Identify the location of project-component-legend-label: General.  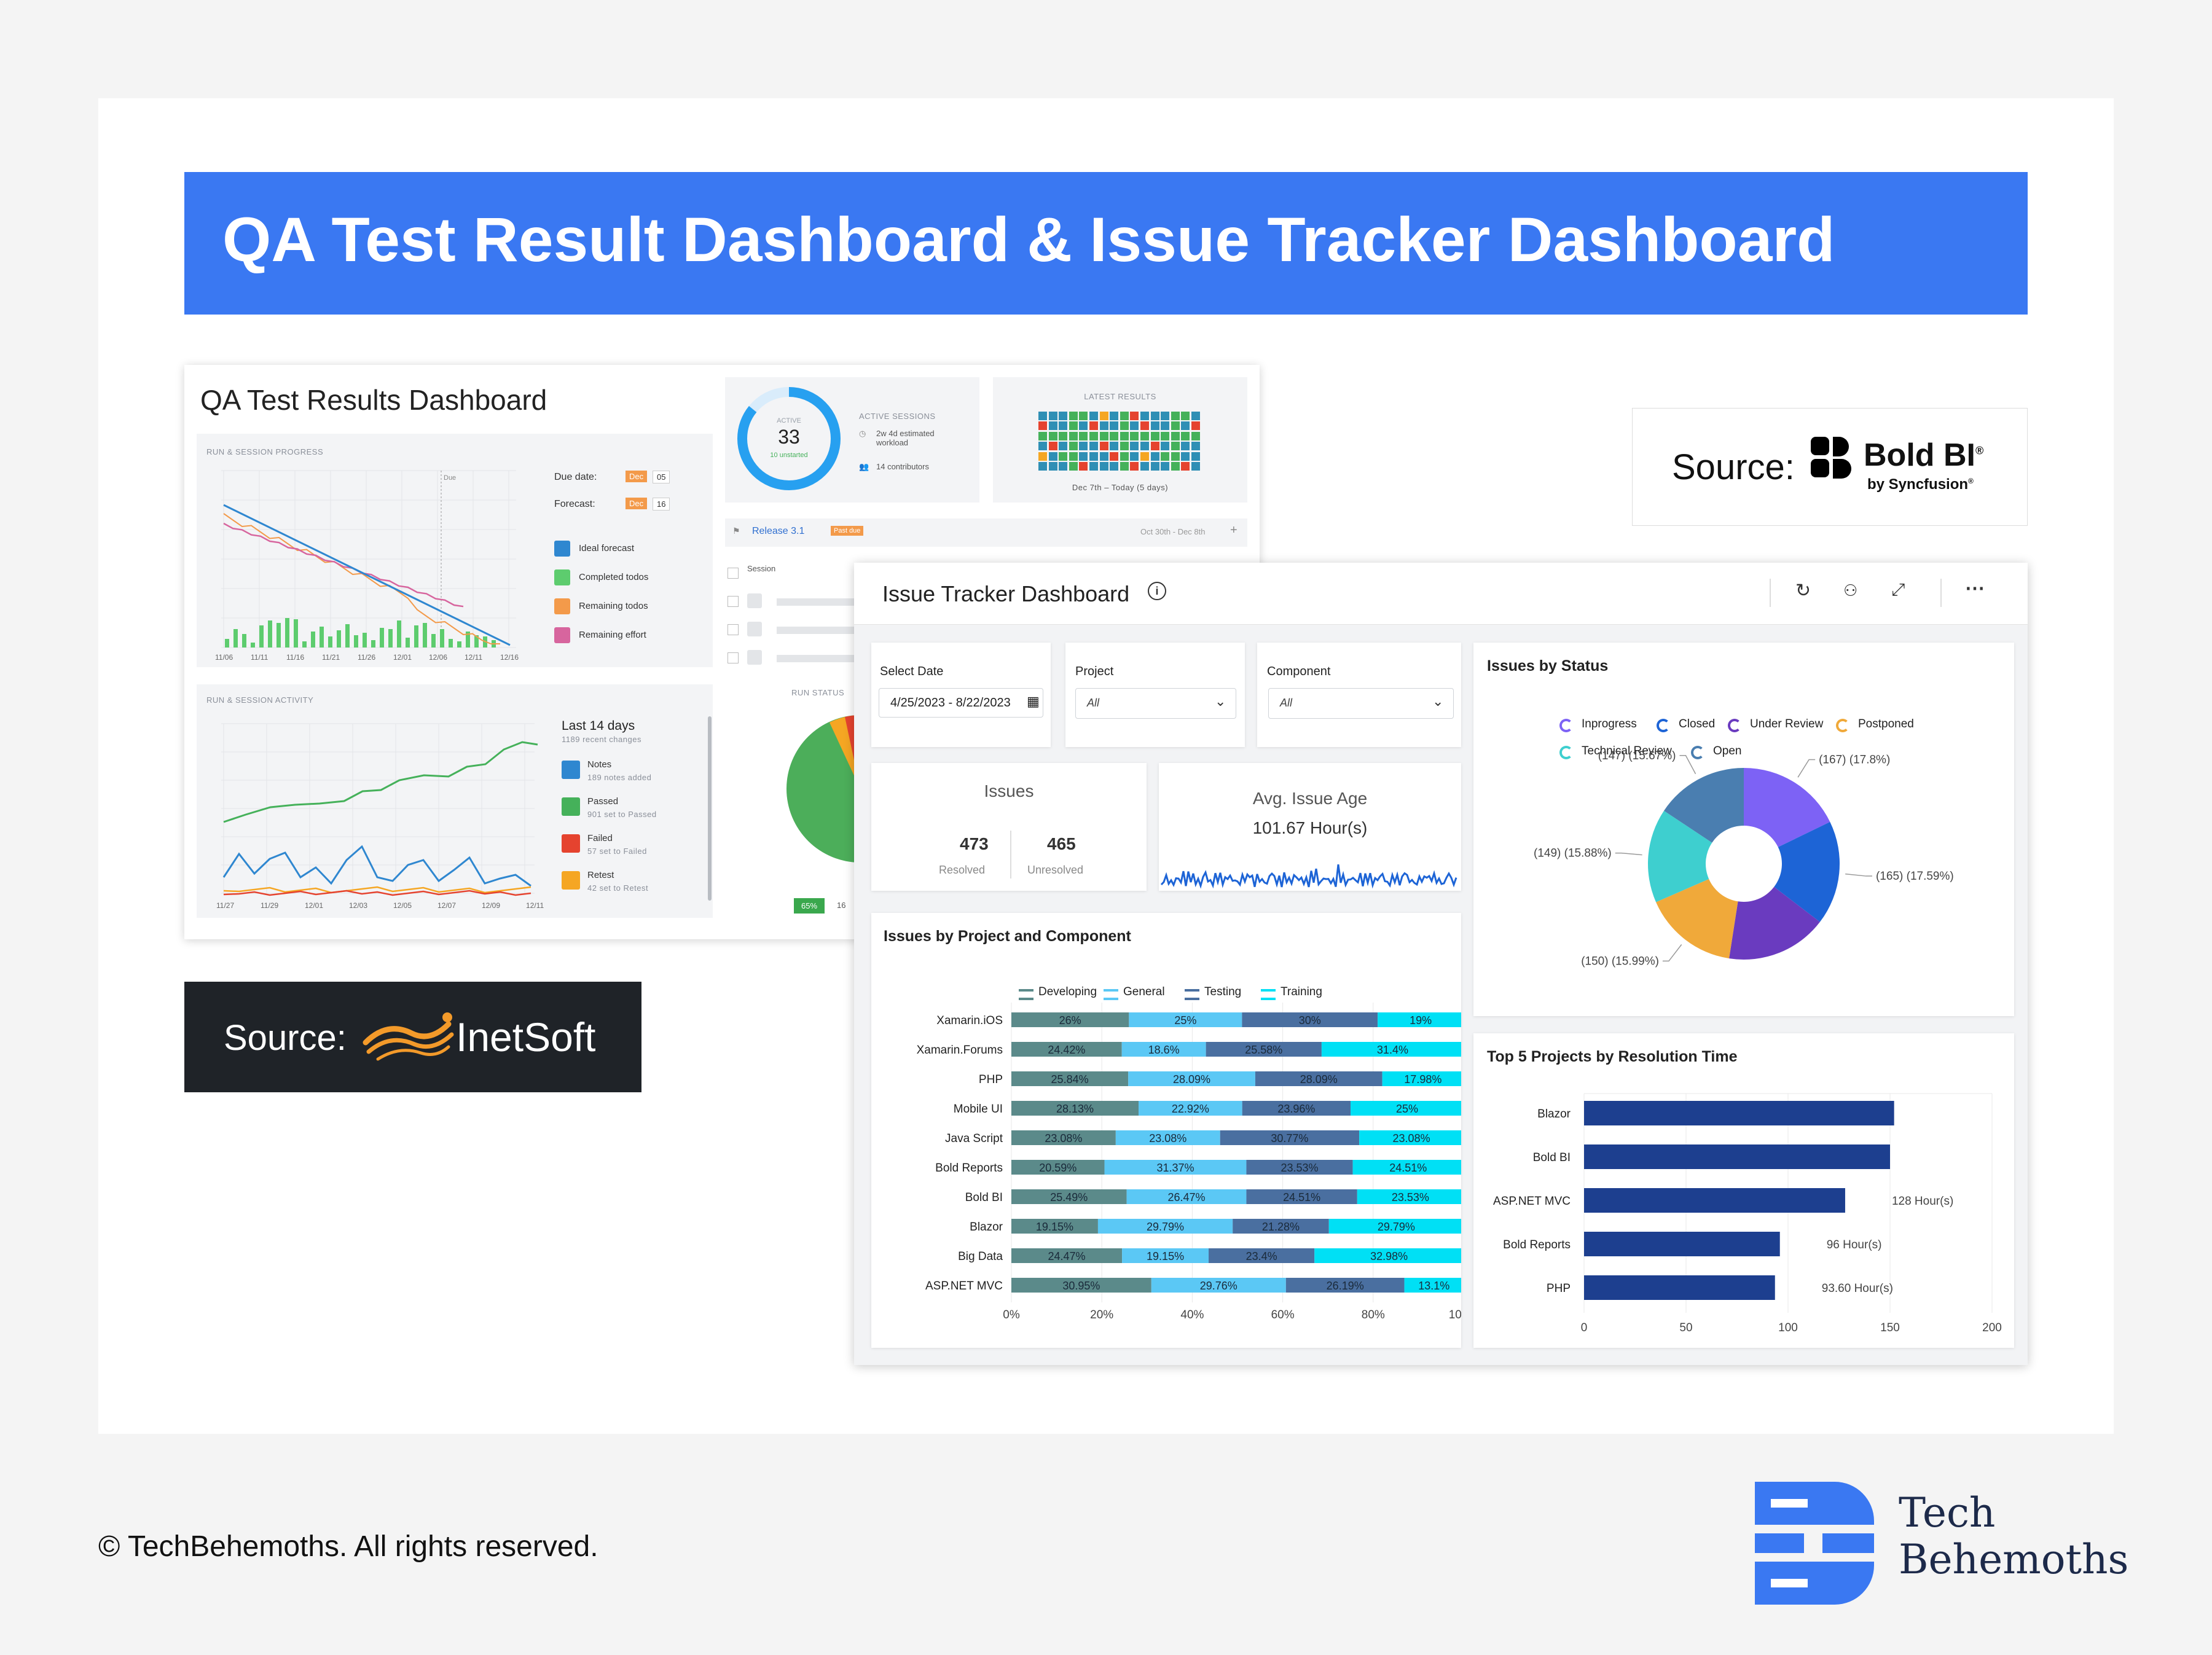
(1144, 991).